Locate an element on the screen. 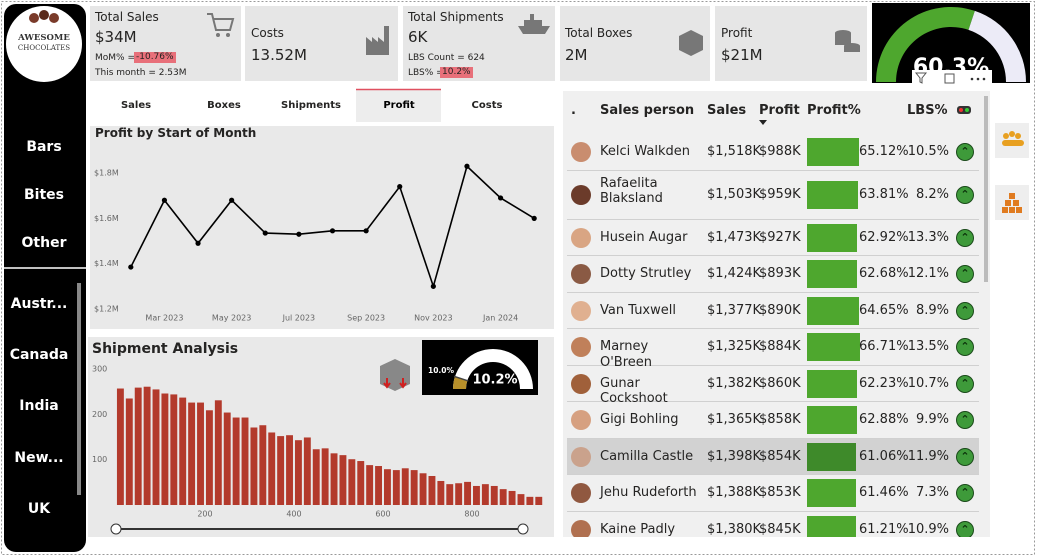 The width and height of the screenshot is (1037, 558). kpi-title: Total Shipments is located at coordinates (456, 17).